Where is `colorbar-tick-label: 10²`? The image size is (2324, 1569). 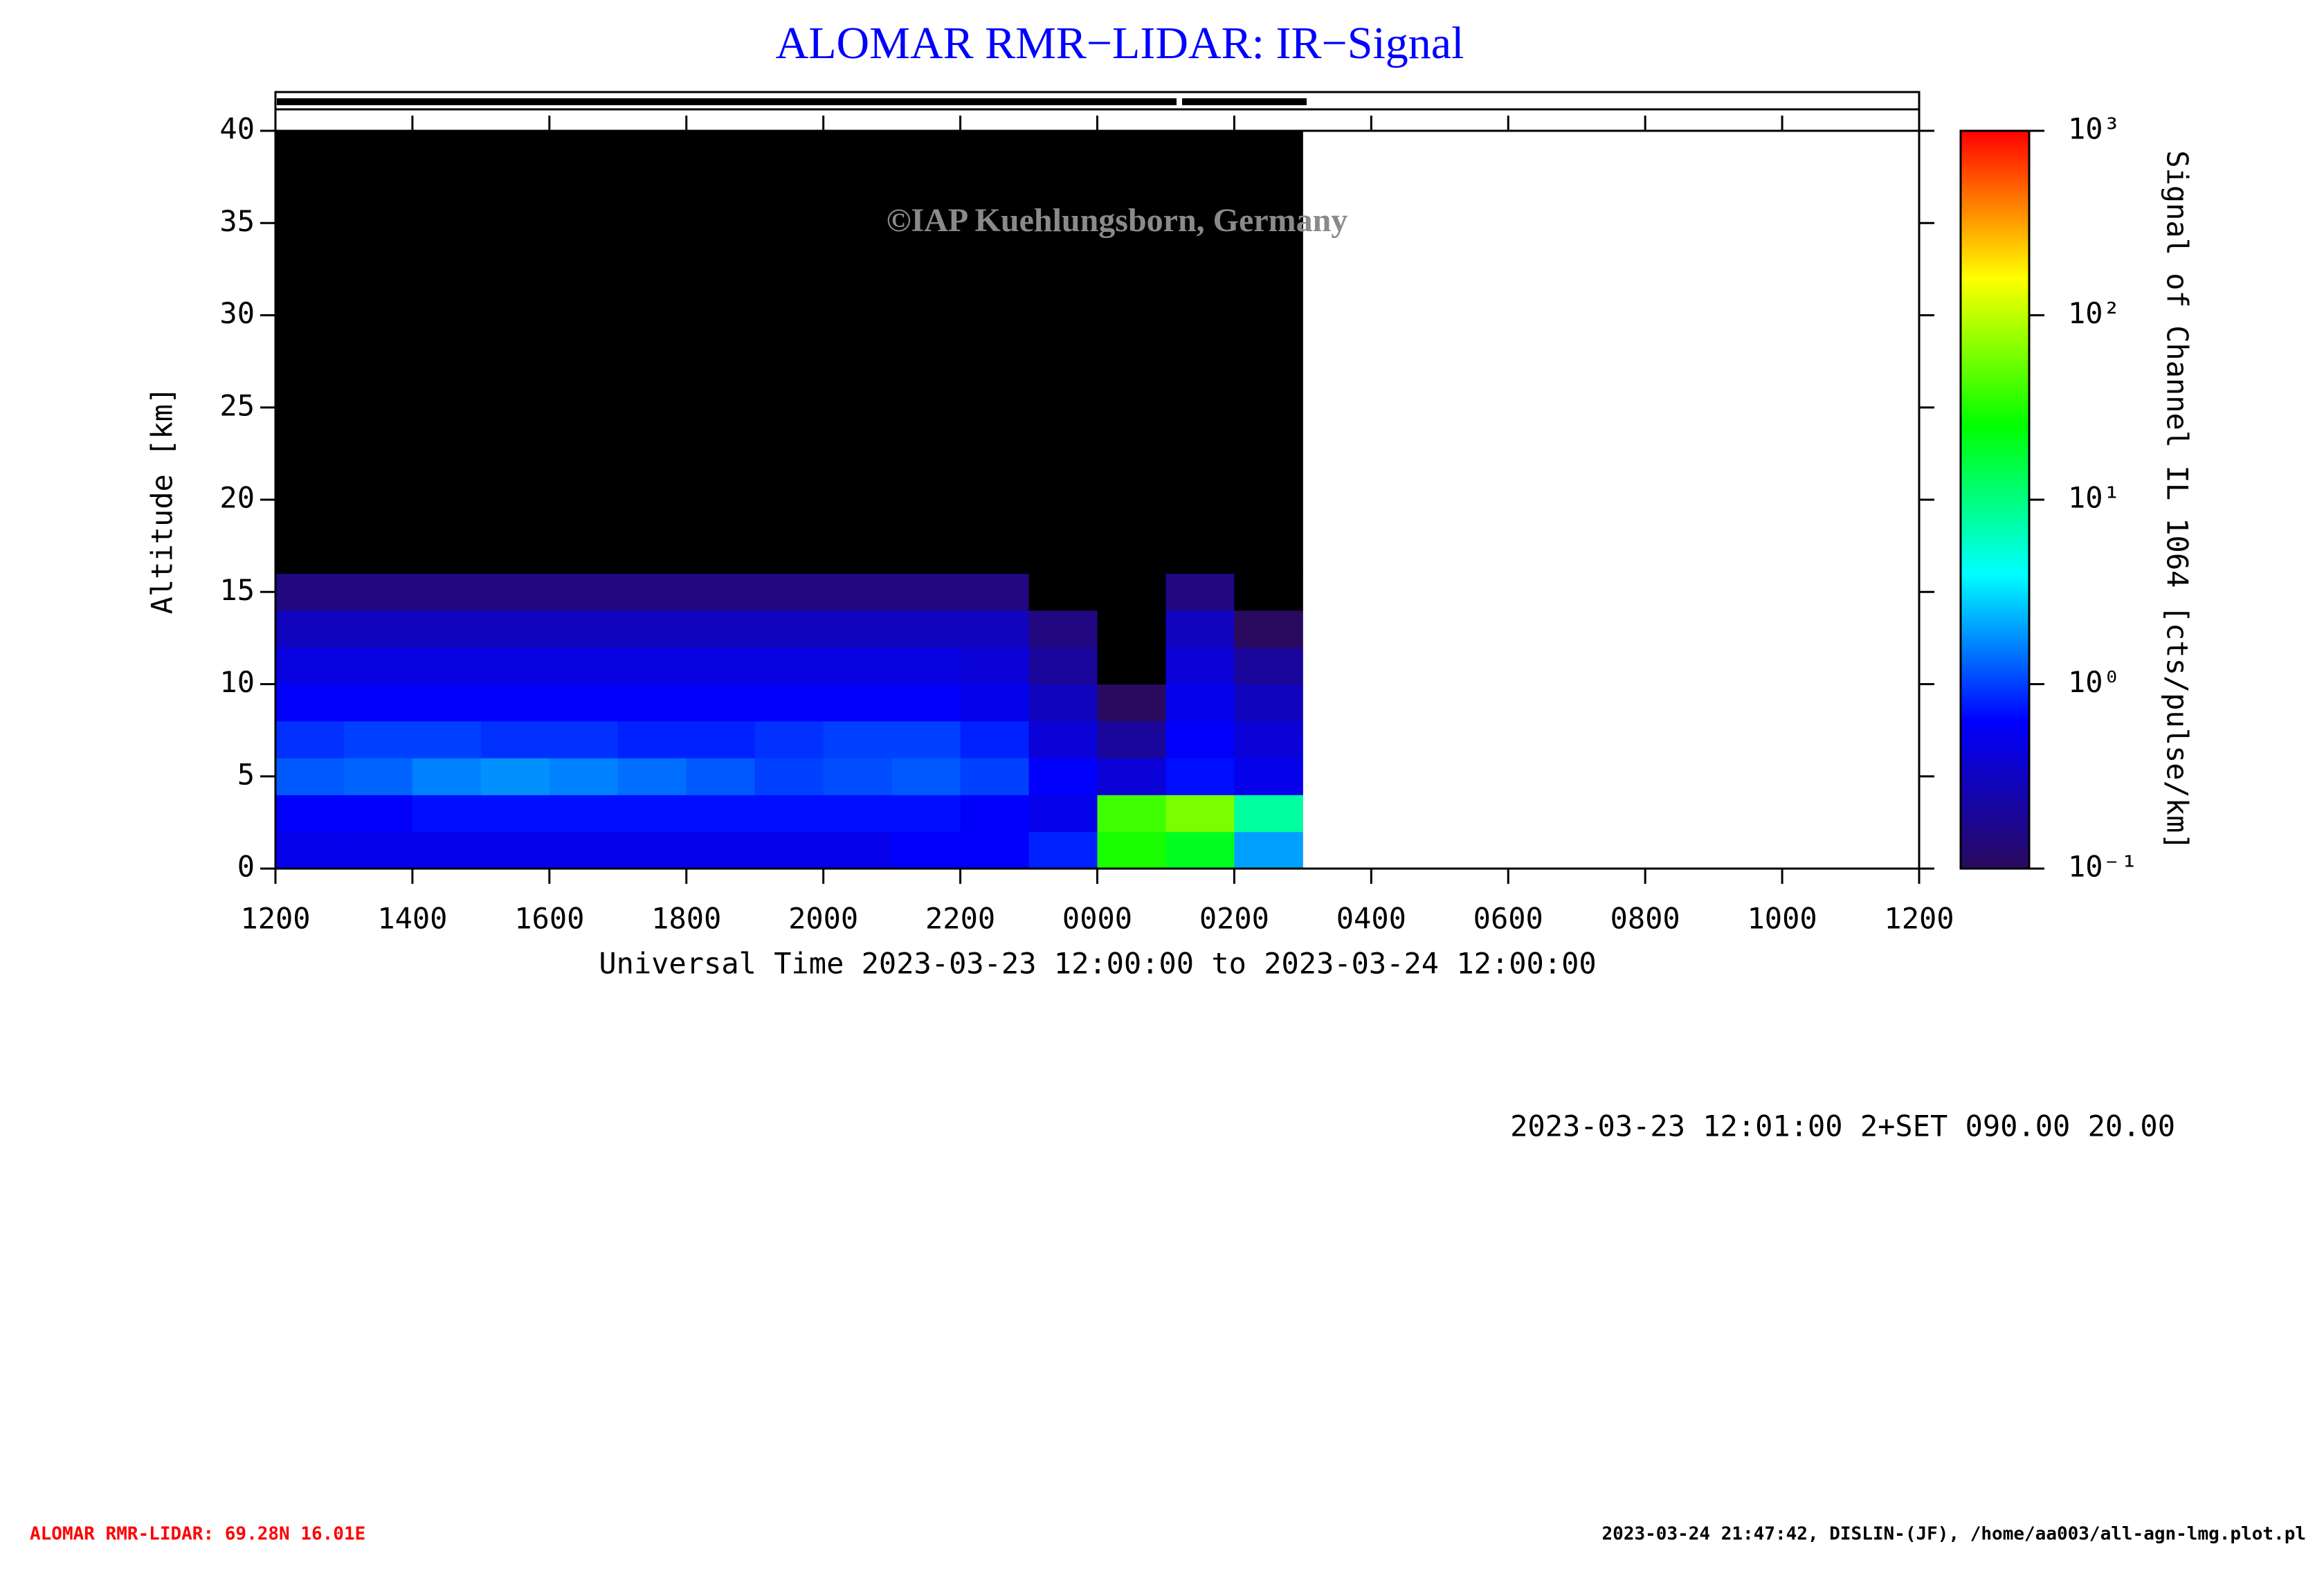
colorbar-tick-label: 10² is located at coordinates (2094, 313).